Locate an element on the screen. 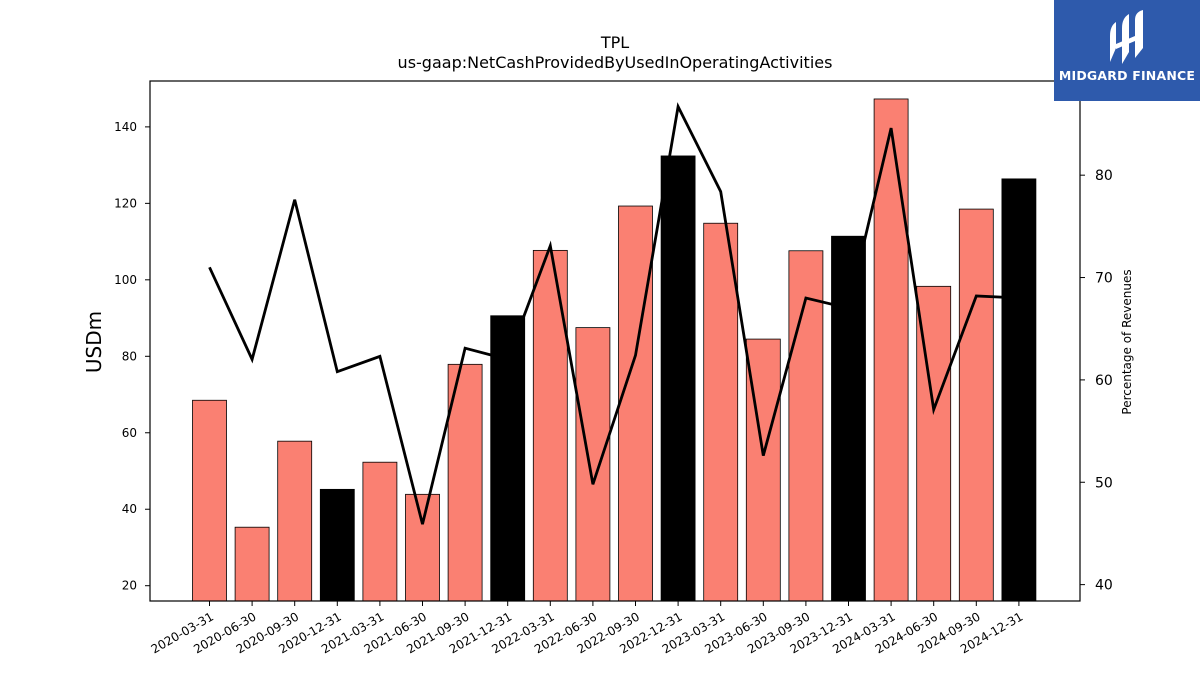 This screenshot has height=675, width=1200. y2-tick-label: 40 is located at coordinates (1104, 586).